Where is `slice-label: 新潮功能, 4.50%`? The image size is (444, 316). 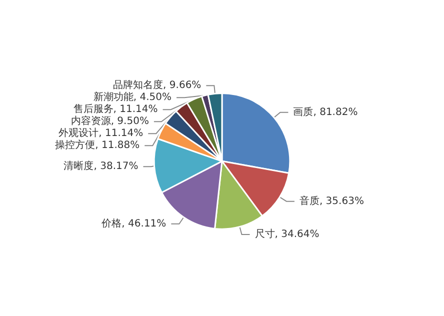 slice-label: 新潮功能, 4.50% is located at coordinates (132, 97).